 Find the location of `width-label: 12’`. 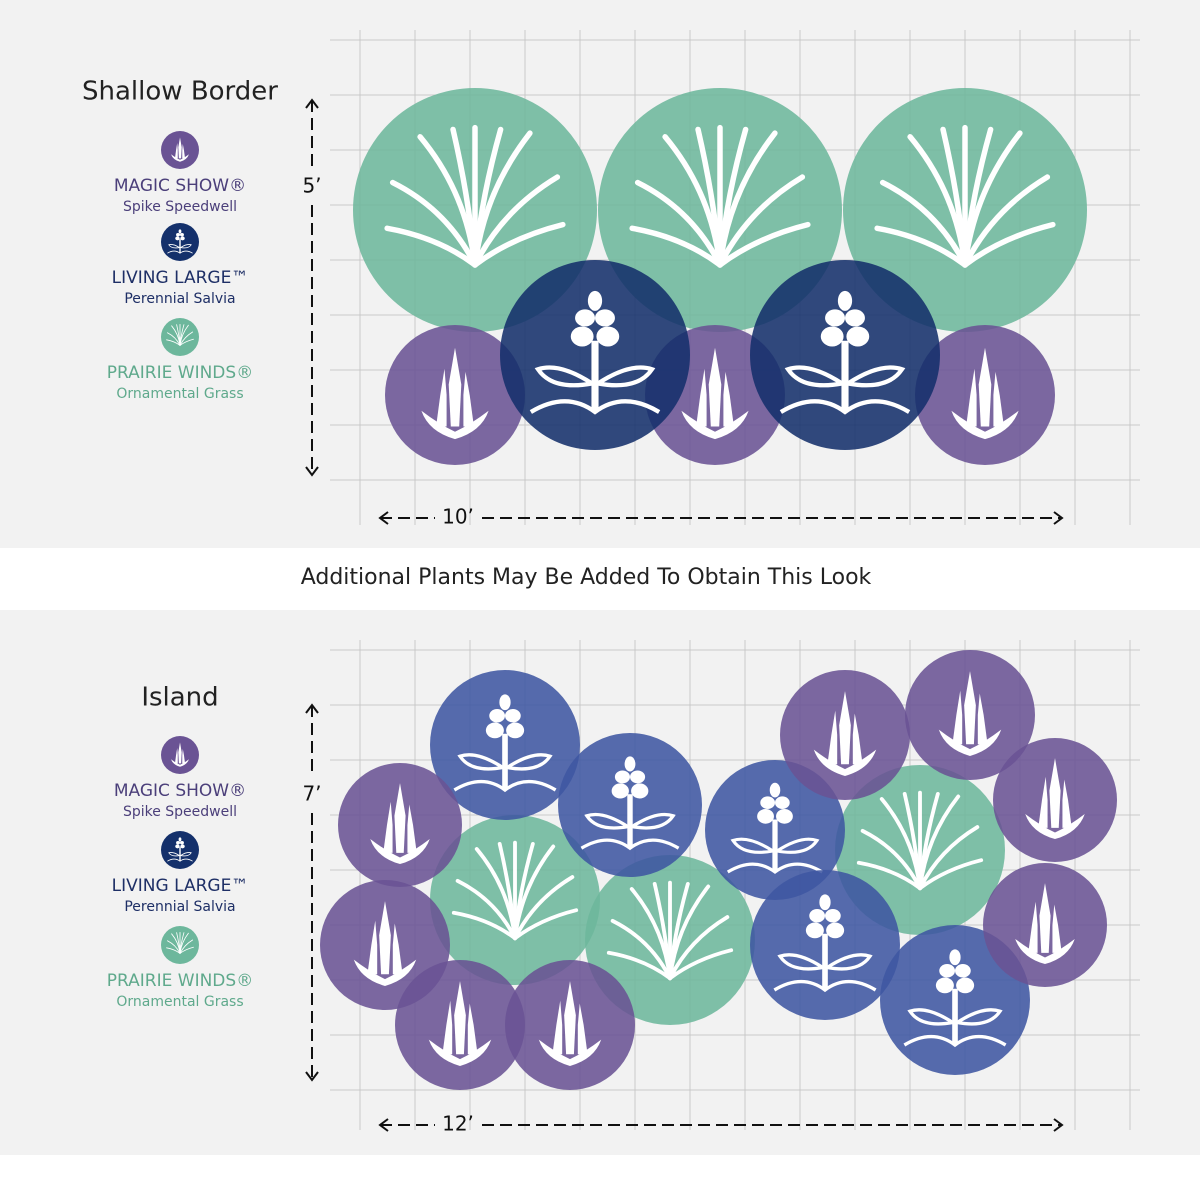

width-label: 12’ is located at coordinates (458, 1124).